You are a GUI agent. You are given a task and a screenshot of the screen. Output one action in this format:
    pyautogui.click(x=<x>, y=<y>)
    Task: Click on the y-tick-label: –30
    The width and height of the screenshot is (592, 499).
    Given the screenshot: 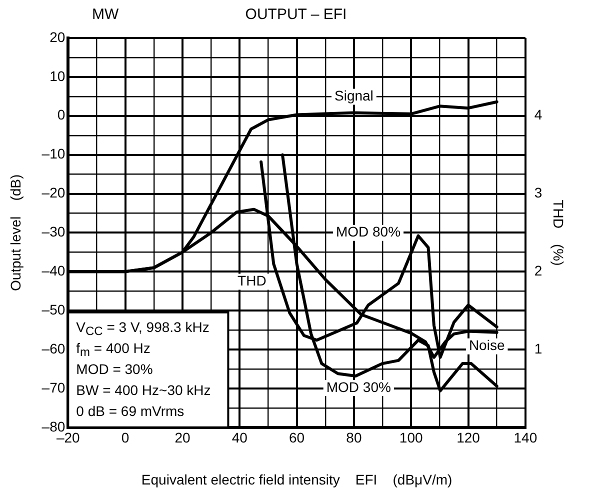 What is the action you would take?
    pyautogui.click(x=54, y=232)
    